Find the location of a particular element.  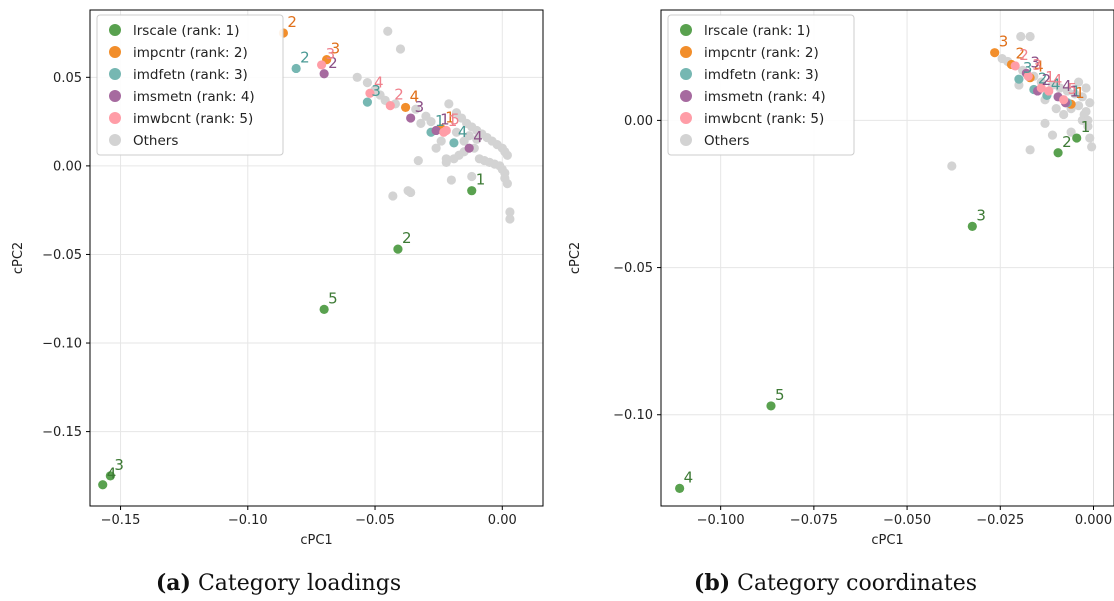

legend-box is located at coordinates (190, 85).